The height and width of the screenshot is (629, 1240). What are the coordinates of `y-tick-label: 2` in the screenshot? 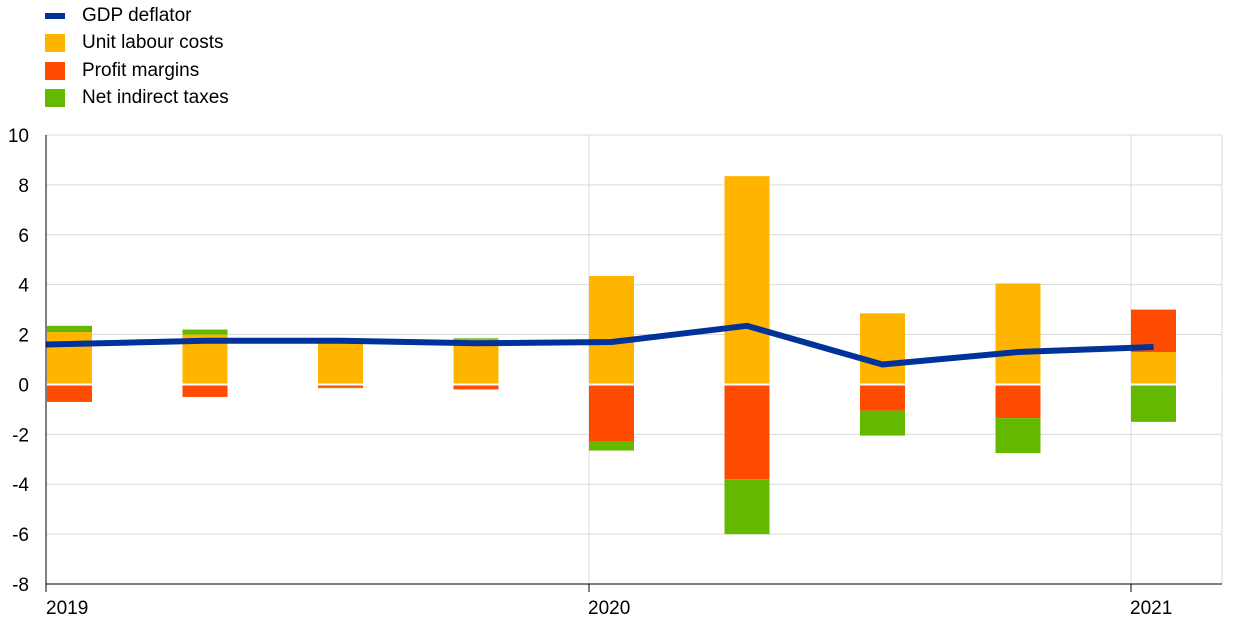 It's located at (23, 336).